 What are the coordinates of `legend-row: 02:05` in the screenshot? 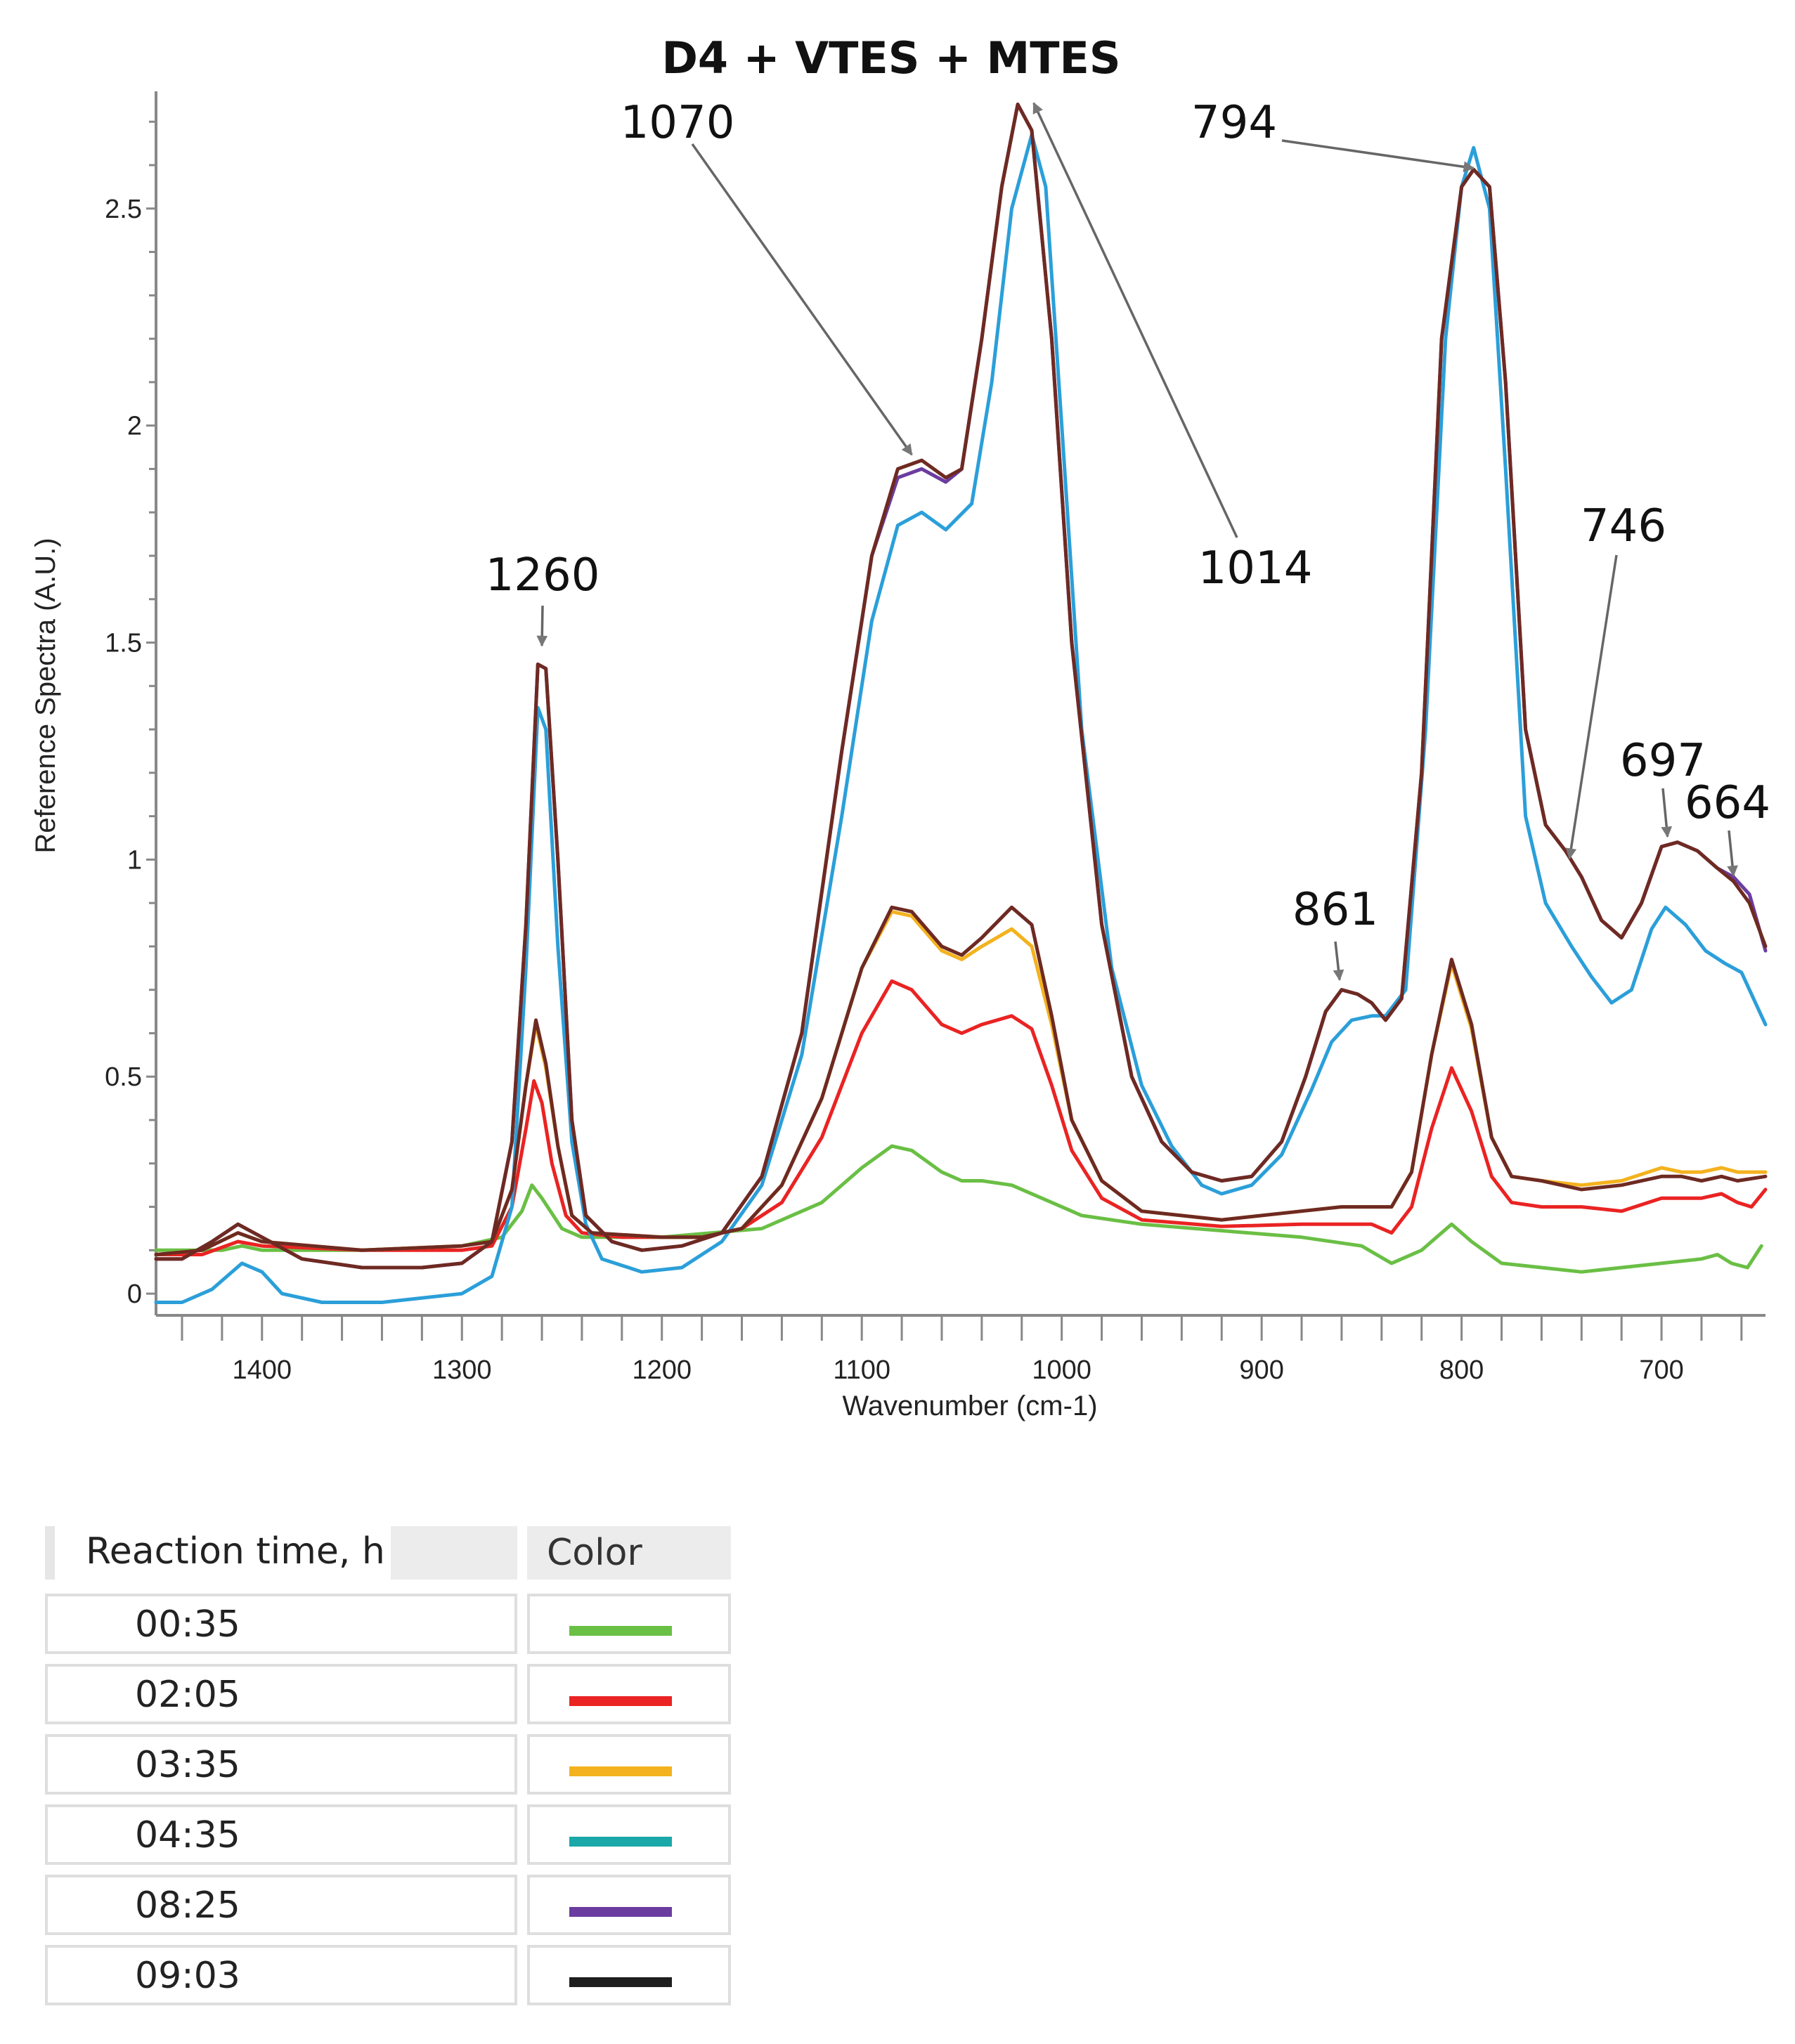 It's located at (393, 1694).